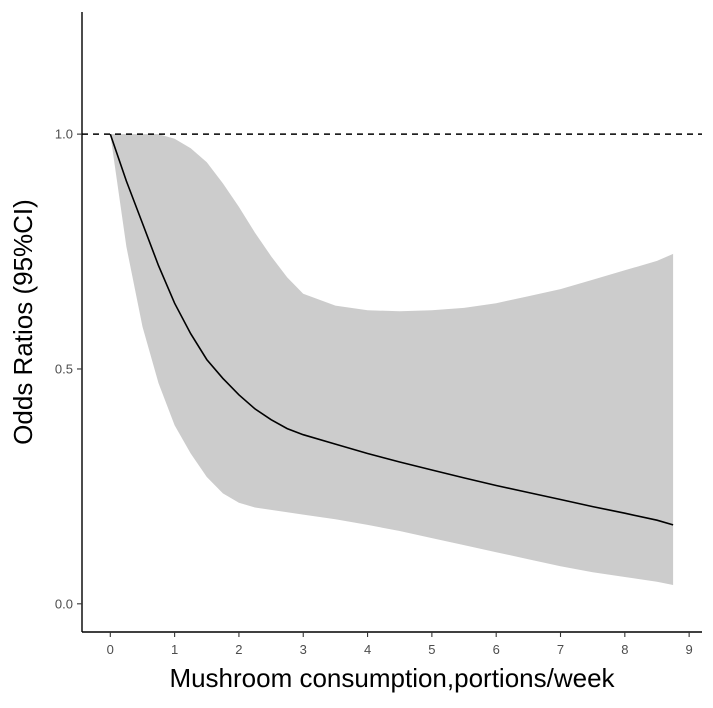 The width and height of the screenshot is (713, 708). Describe the element at coordinates (64, 134) in the screenshot. I see `y-tick-label: 1.0` at that location.